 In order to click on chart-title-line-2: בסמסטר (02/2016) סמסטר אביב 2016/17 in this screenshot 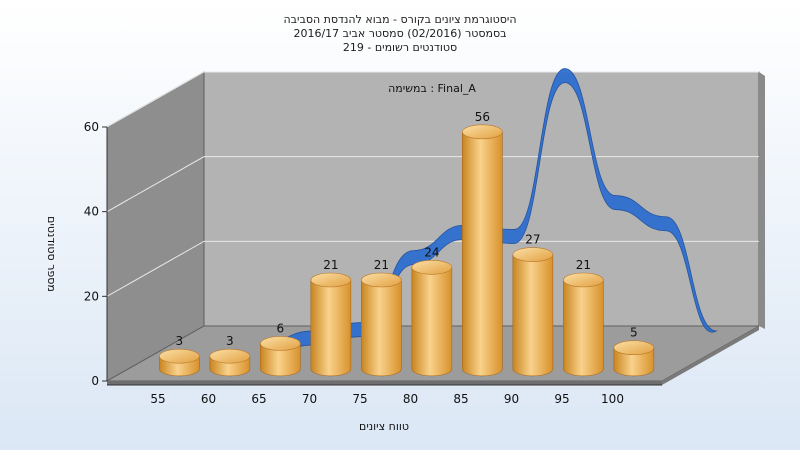, I will do `click(399, 33)`.